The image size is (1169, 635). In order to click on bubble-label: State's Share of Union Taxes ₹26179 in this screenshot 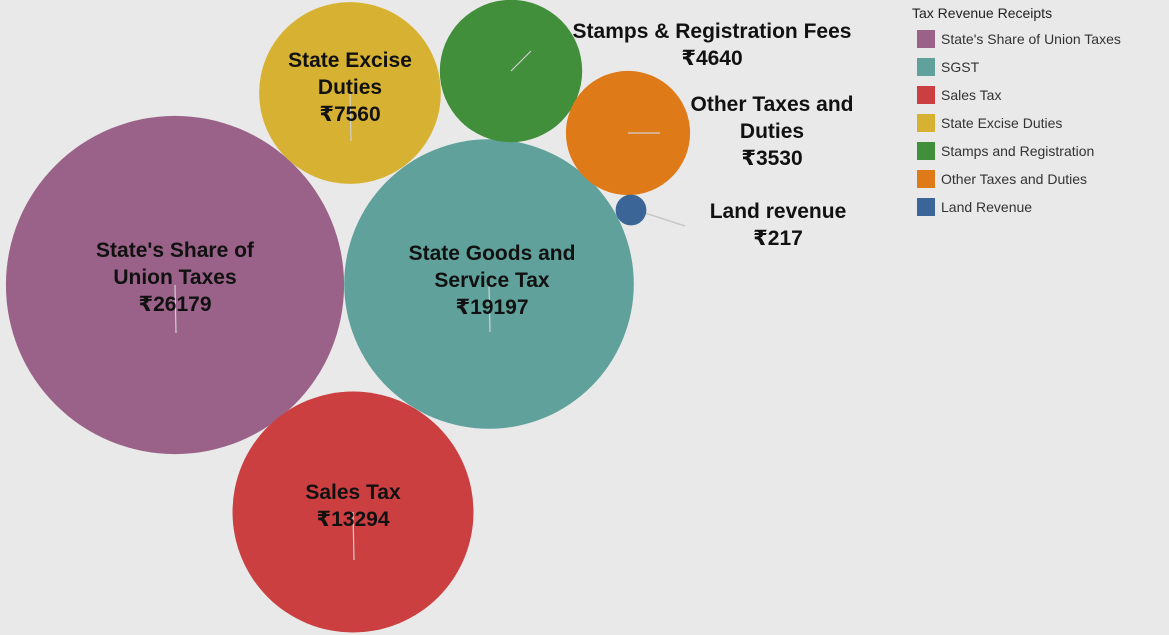, I will do `click(175, 277)`.